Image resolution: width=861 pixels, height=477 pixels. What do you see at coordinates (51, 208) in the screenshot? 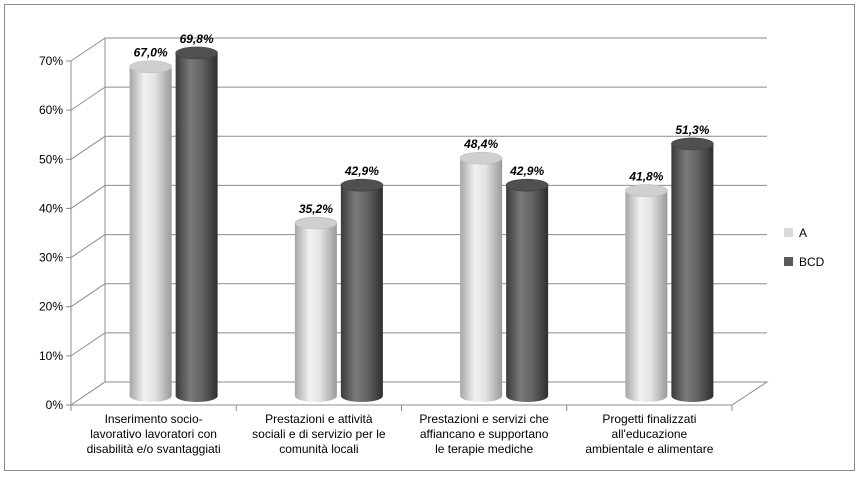
I see `y-tick-label: 40%` at bounding box center [51, 208].